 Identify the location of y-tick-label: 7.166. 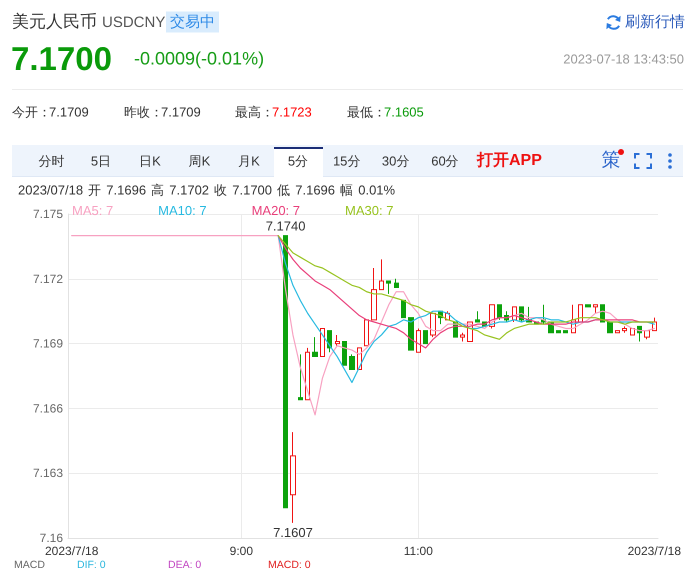
(48, 408).